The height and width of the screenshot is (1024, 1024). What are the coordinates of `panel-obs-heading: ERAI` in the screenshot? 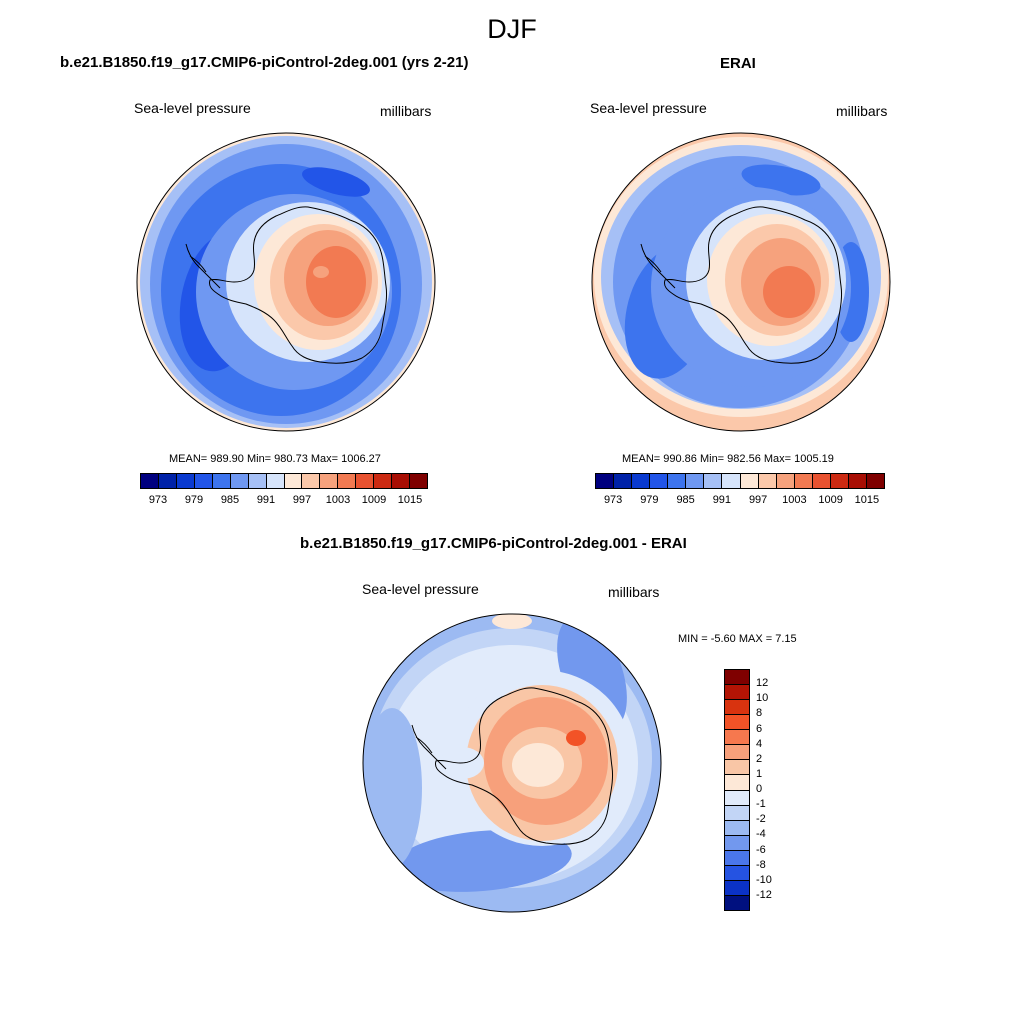 It's located at (738, 63).